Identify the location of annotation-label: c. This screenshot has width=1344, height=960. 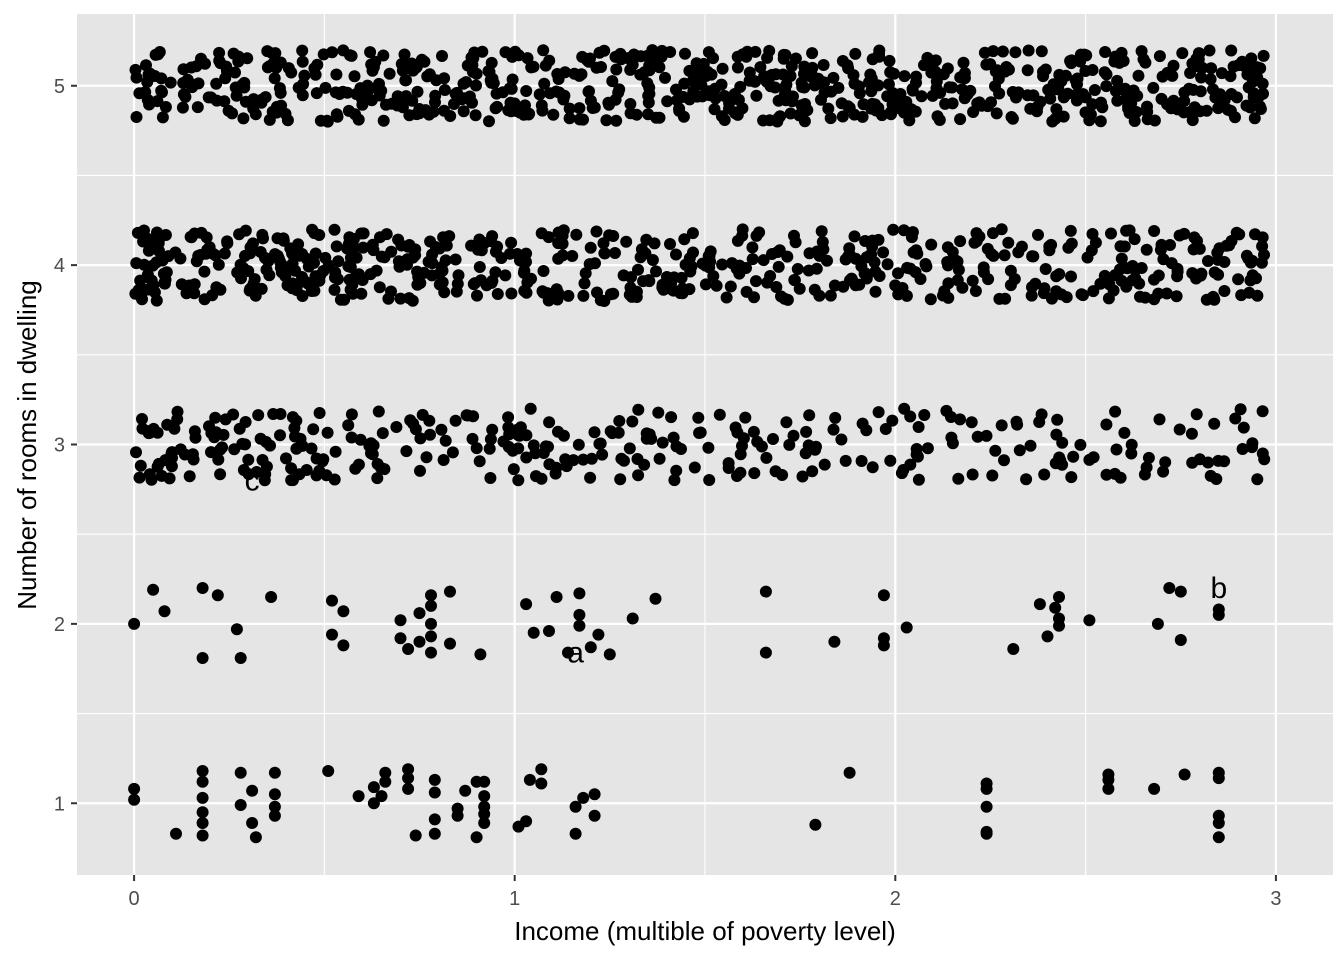
(252, 480).